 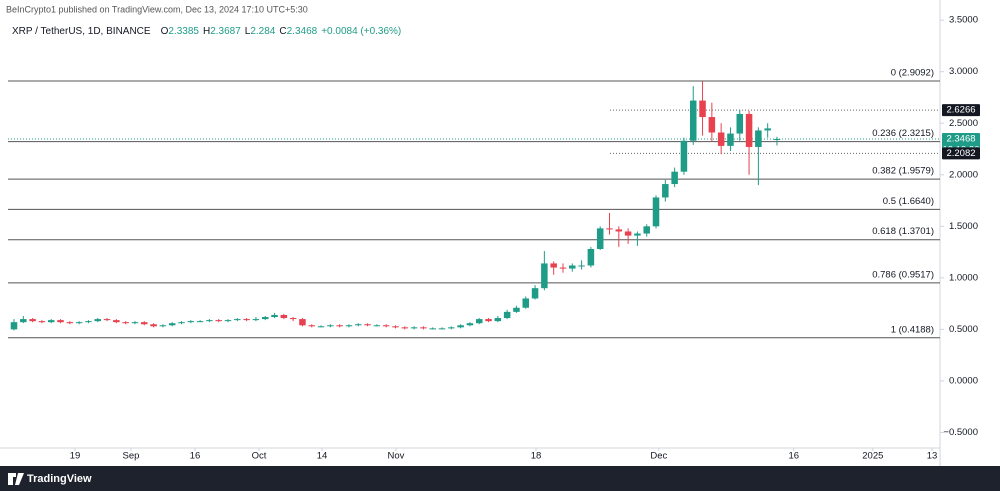 I want to click on price-badge-label: 2.2082, so click(x=960, y=153).